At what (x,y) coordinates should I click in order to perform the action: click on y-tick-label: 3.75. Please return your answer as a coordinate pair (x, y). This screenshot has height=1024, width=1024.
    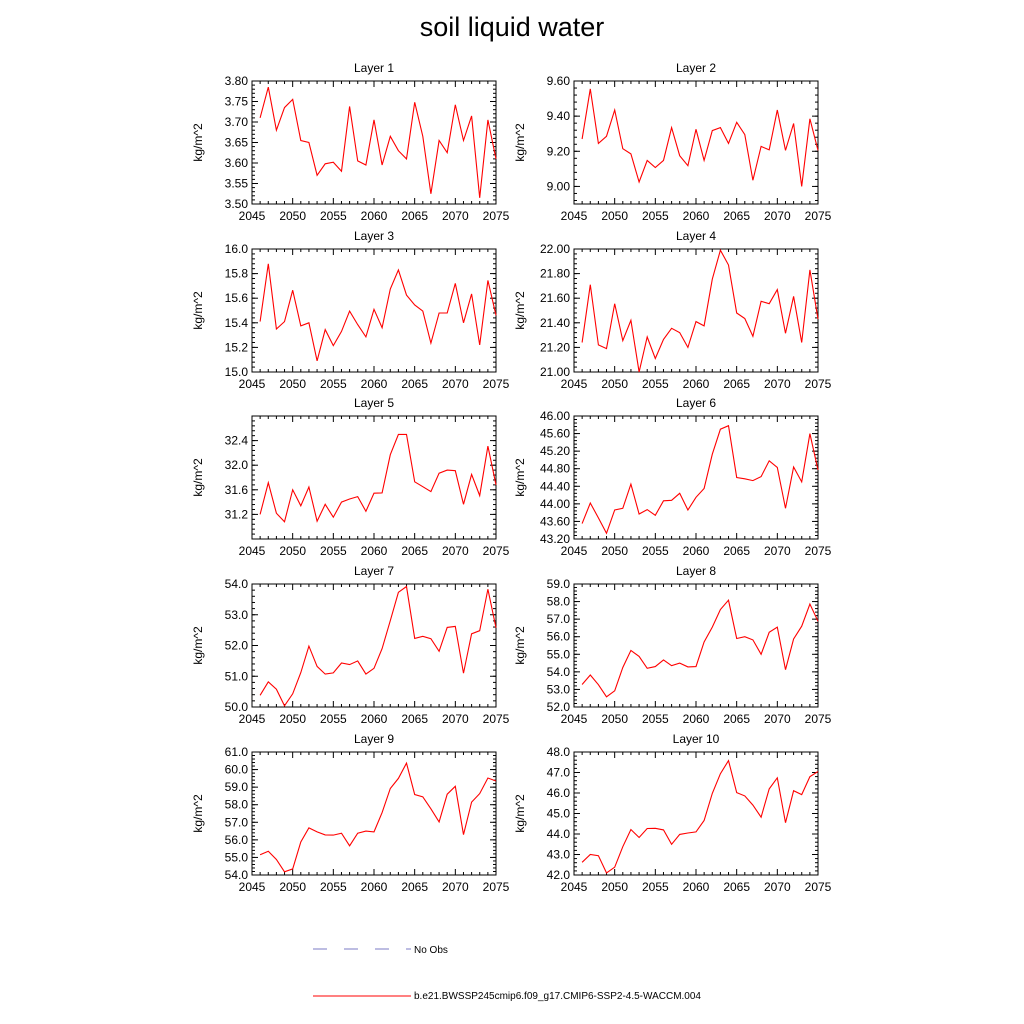
    Looking at the image, I should click on (237, 102).